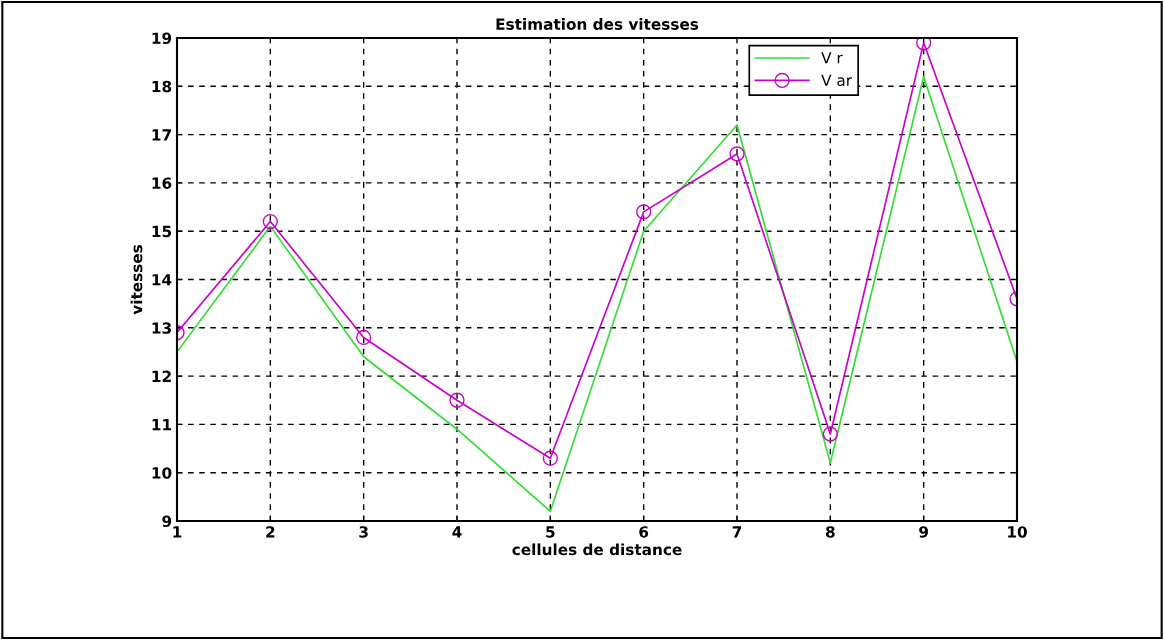  Describe the element at coordinates (177, 532) in the screenshot. I see `x-tick-label: 1` at that location.